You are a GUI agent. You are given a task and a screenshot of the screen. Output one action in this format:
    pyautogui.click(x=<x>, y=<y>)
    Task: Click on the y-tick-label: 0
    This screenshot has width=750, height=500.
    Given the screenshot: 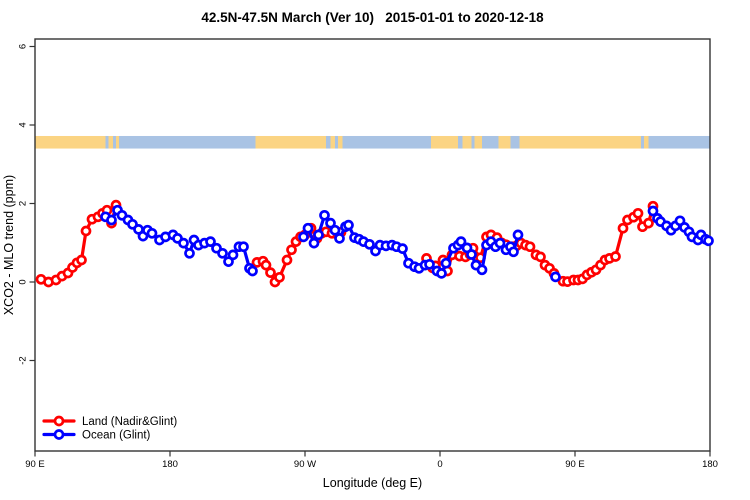 What is the action you would take?
    pyautogui.click(x=23, y=281)
    